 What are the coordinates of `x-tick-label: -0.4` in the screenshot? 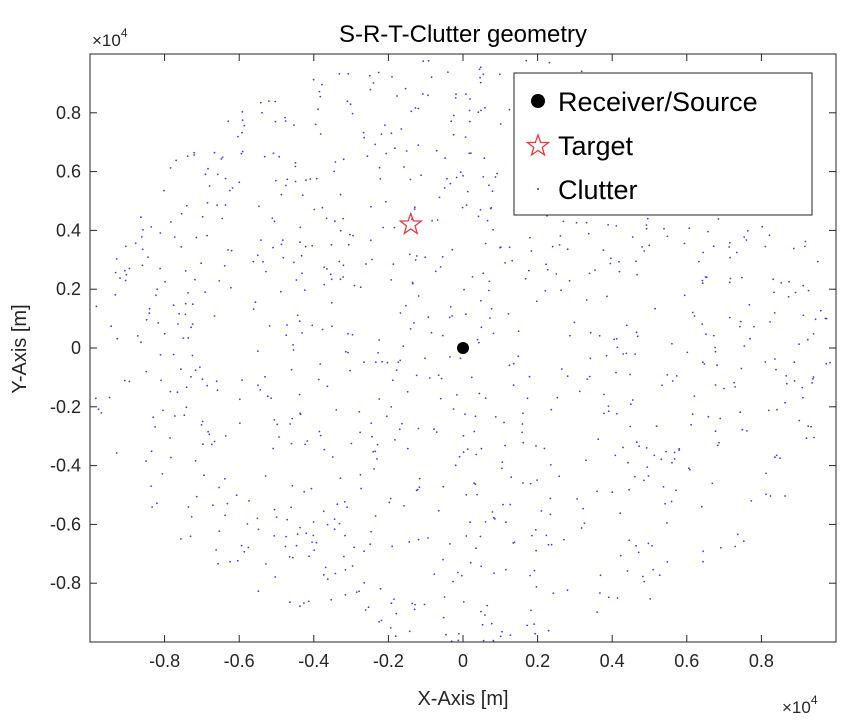 It's located at (313, 661).